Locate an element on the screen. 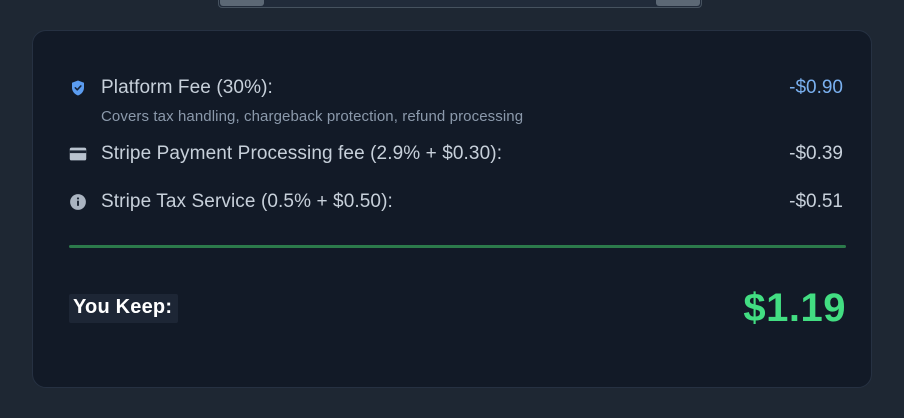  shield-check-icon is located at coordinates (78, 88).